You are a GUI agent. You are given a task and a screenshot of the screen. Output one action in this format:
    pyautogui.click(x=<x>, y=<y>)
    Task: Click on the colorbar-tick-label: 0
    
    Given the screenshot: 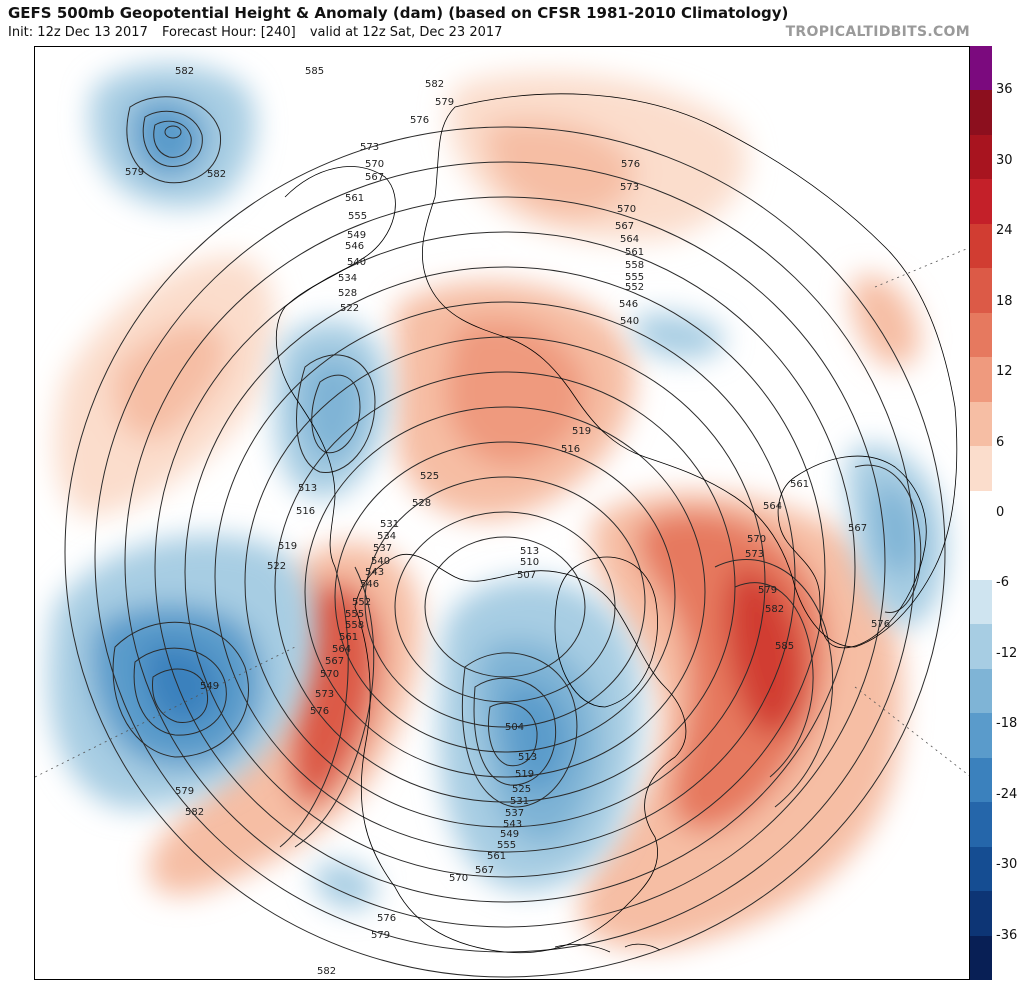 What is the action you would take?
    pyautogui.click(x=1000, y=512)
    